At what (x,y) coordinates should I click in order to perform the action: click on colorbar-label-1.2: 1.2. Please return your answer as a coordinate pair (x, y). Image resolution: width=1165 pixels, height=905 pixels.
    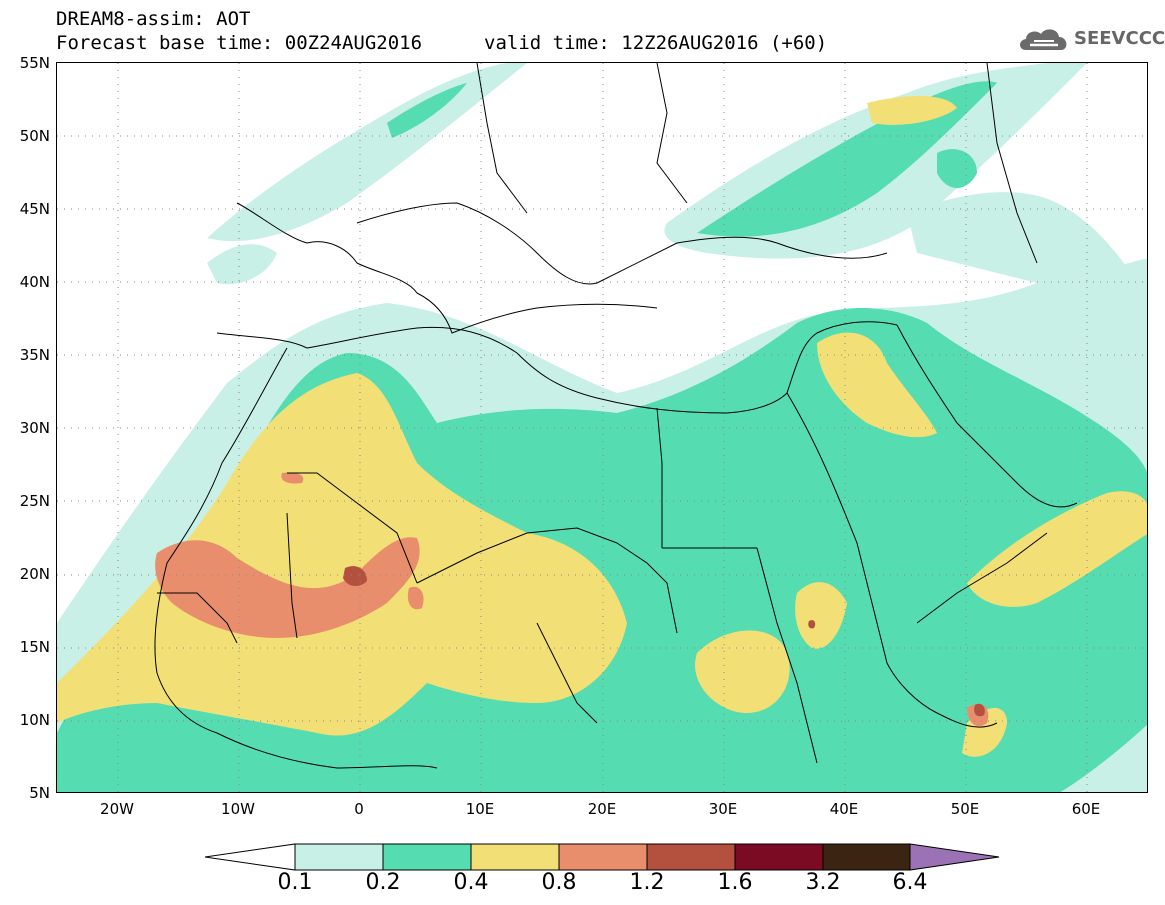
    Looking at the image, I should click on (647, 882).